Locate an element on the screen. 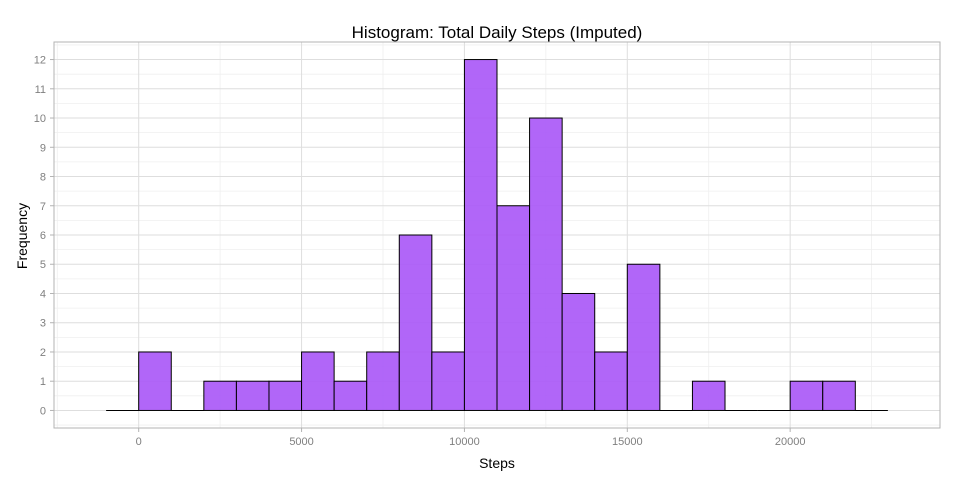 The image size is (960, 480). y-tick-label: 2 is located at coordinates (43, 353).